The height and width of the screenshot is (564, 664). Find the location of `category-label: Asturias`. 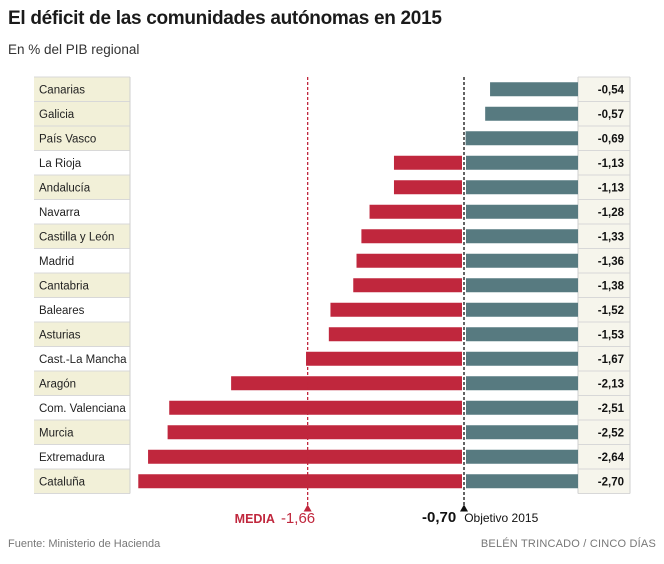

category-label: Asturias is located at coordinates (60, 335).